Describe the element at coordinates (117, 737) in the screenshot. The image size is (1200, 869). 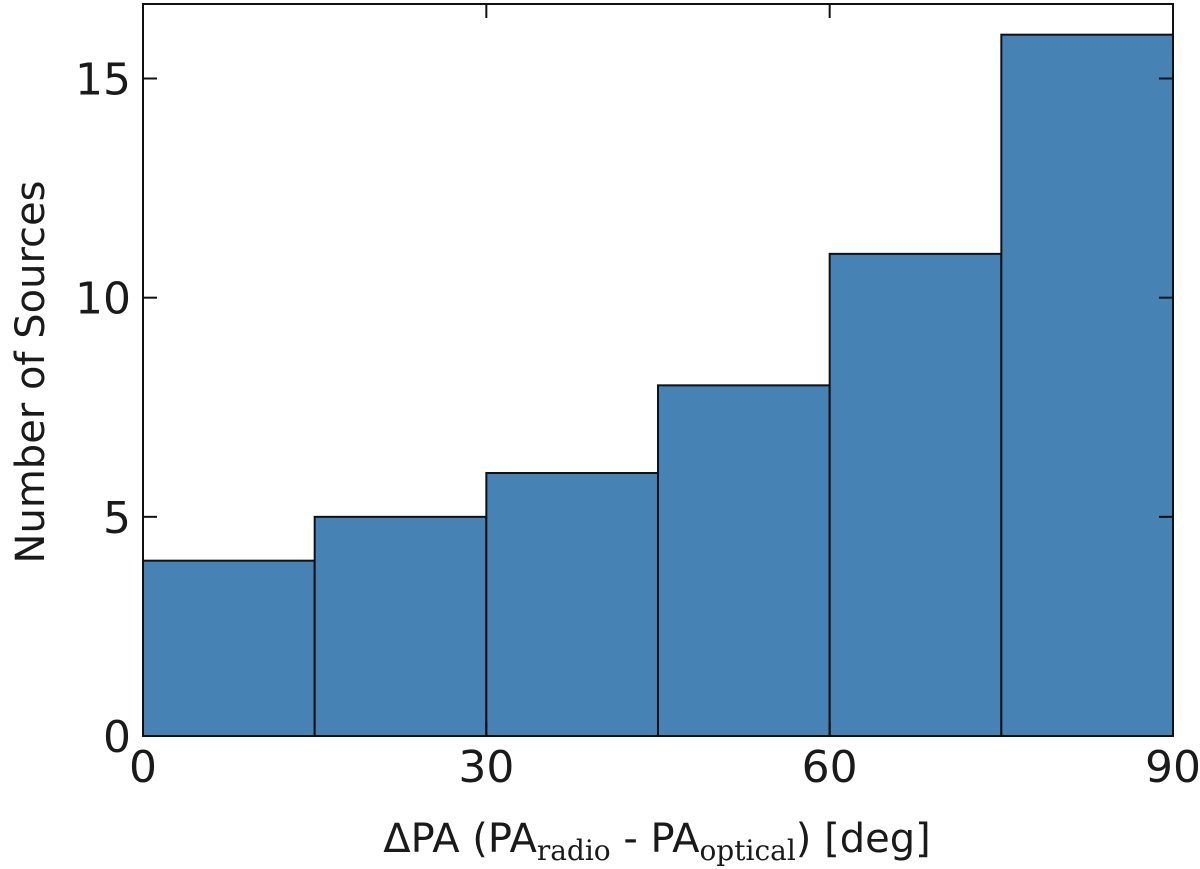
I see `y-tick-label: 0` at that location.